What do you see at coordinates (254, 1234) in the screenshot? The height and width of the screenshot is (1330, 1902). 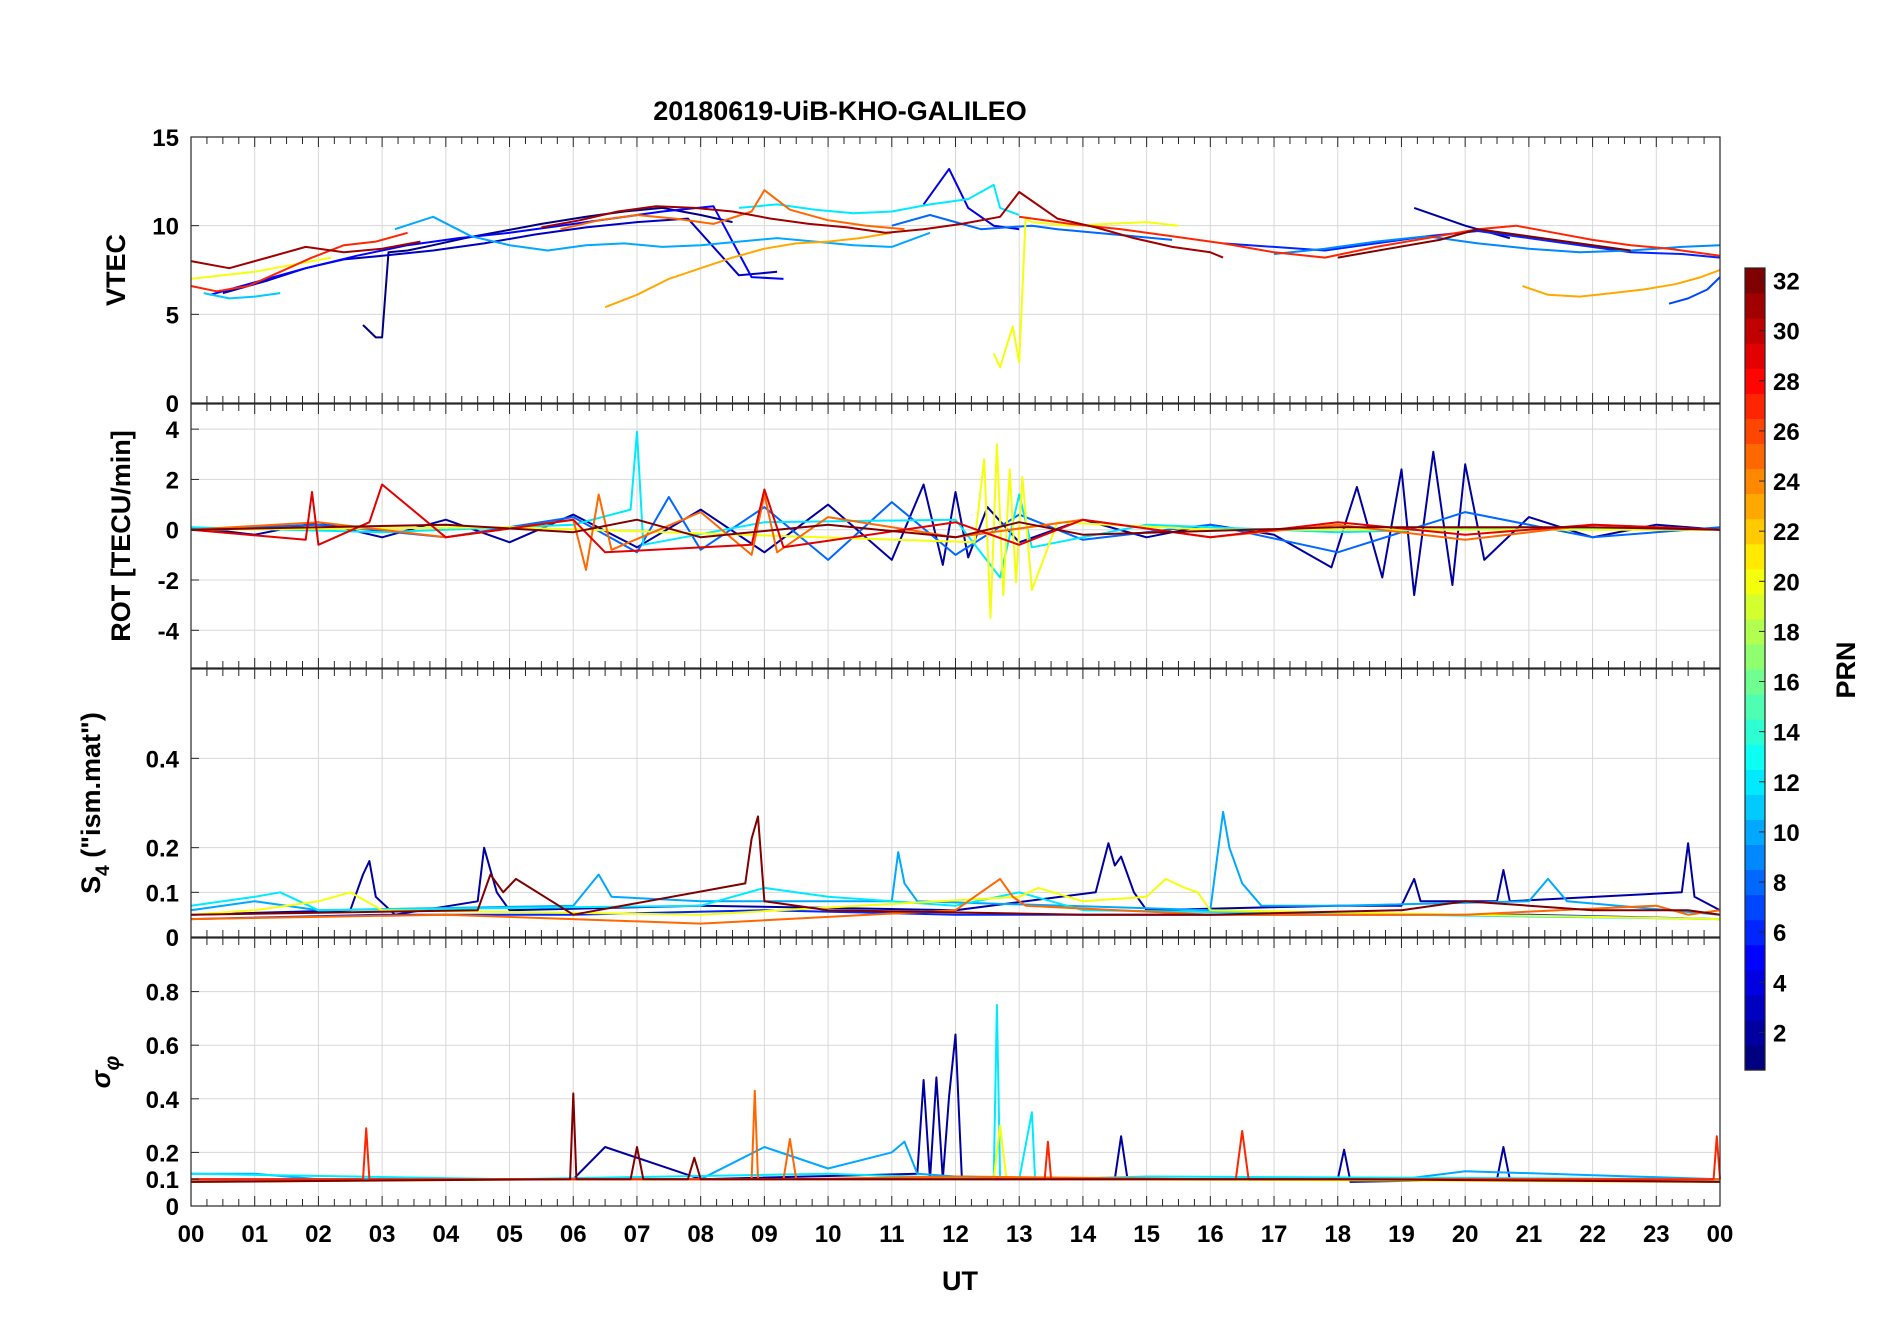 I see `x-tick-label: 01` at bounding box center [254, 1234].